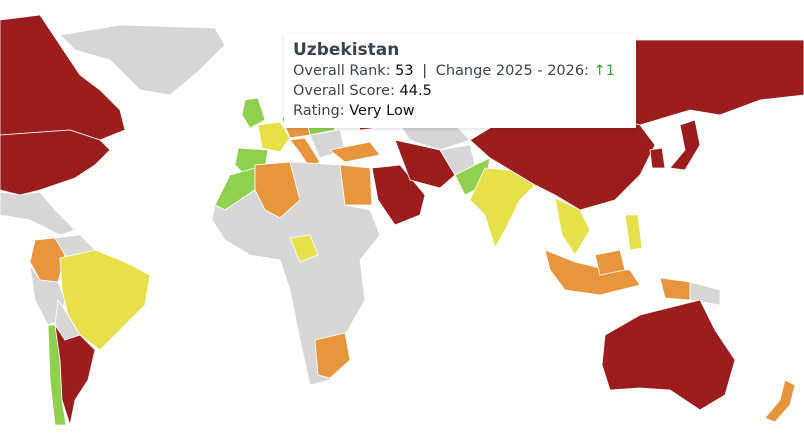 The image size is (804, 436). I want to click on country-nigeria, so click(304, 248).